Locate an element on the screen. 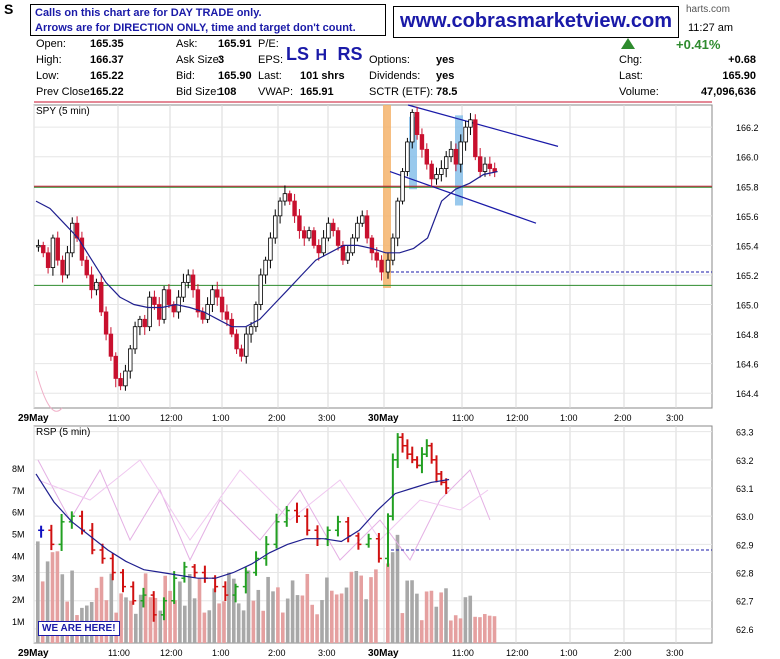  stat-value: 165.22 is located at coordinates (107, 92).